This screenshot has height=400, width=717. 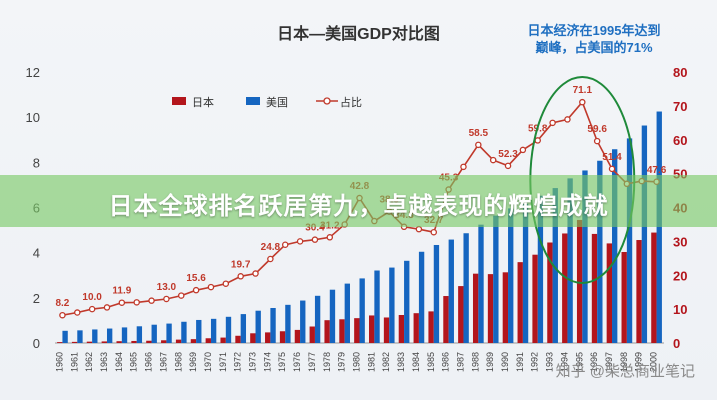 What do you see at coordinates (639, 362) in the screenshot?
I see `x-tick-label: 1999` at bounding box center [639, 362].